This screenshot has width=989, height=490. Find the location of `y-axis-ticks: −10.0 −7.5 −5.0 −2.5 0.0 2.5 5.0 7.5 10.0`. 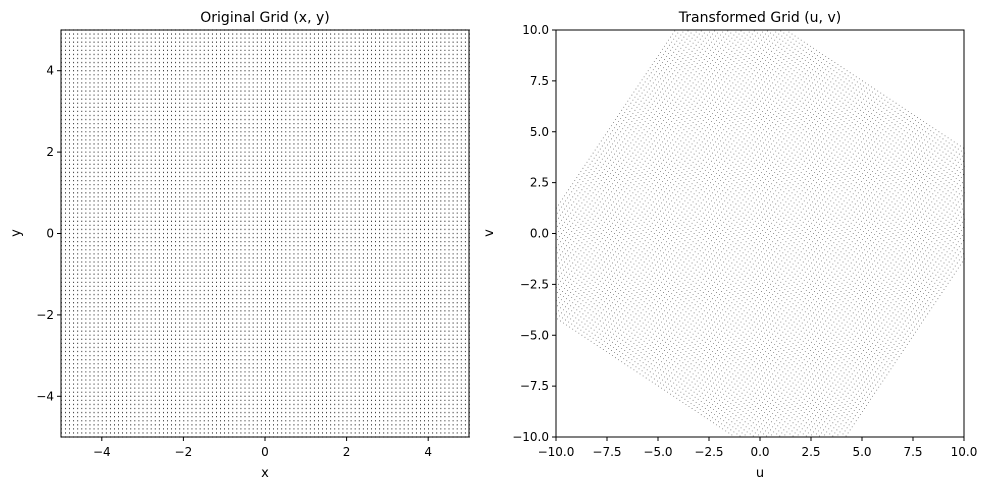

y-axis-ticks: −10.0 −7.5 −5.0 −2.5 0.0 2.5 5.0 7.5 10.0 is located at coordinates (534, 233).